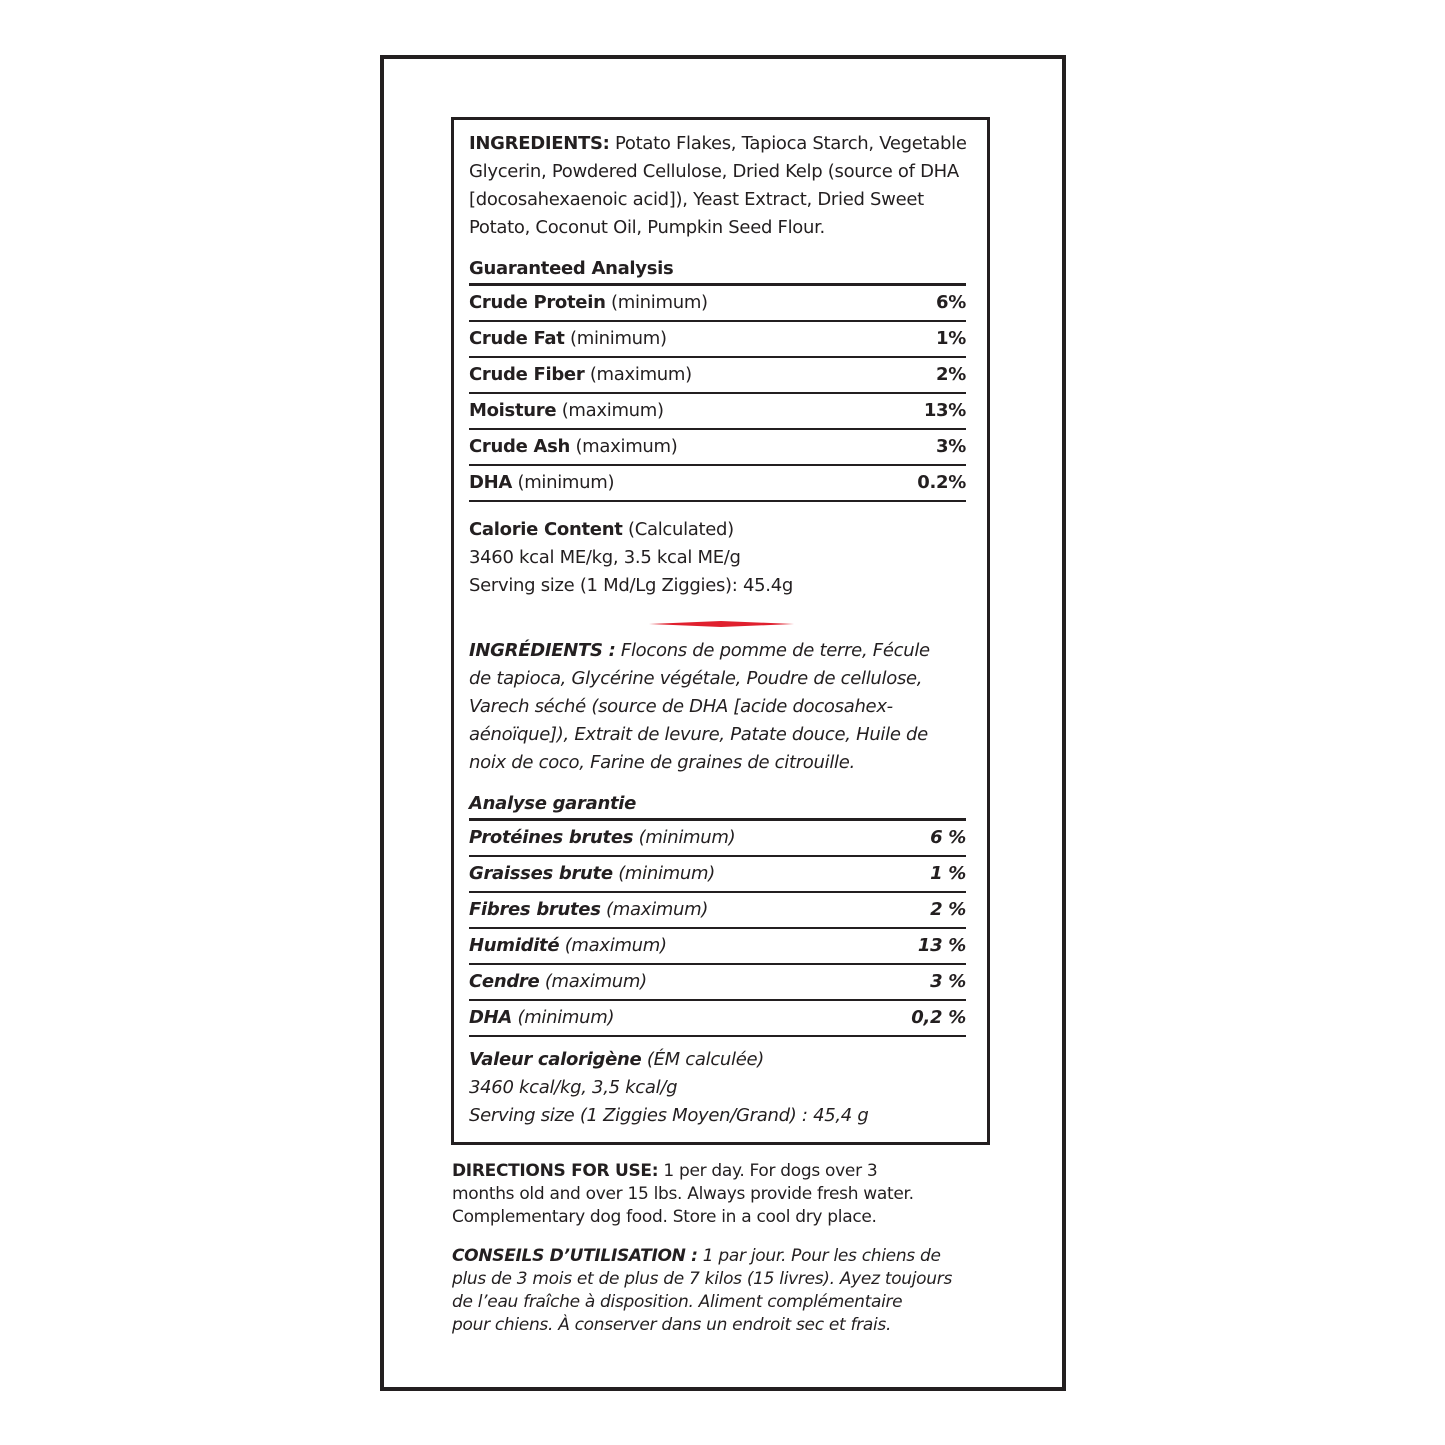 Image resolution: width=1445 pixels, height=1445 pixels. Describe the element at coordinates (717, 983) in the screenshot. I see `analysis-row: Cendre (maximum) 3 %` at that location.